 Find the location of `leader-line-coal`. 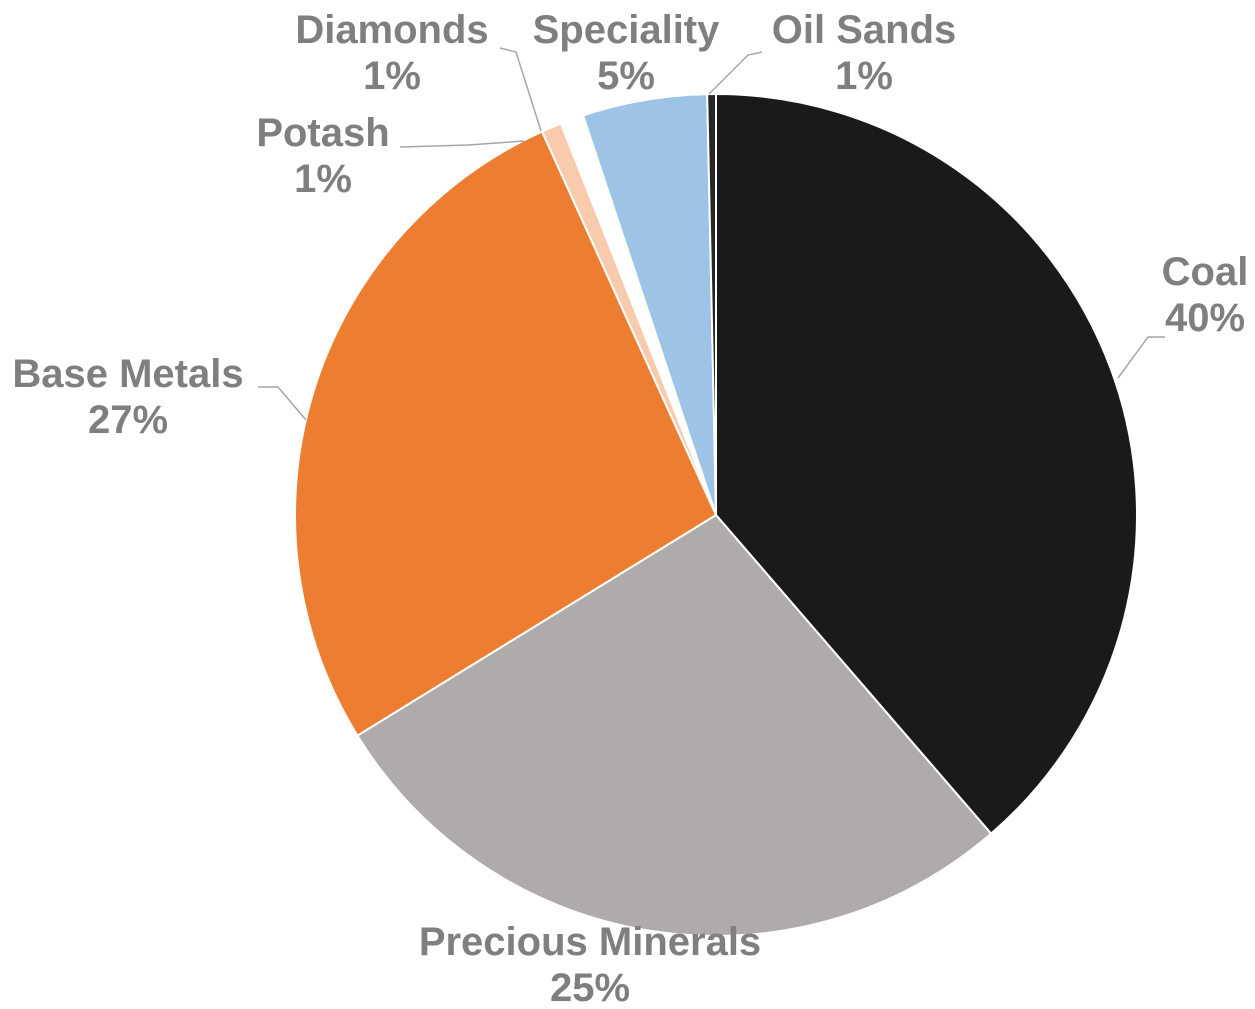

leader-line-coal is located at coordinates (1141, 357).